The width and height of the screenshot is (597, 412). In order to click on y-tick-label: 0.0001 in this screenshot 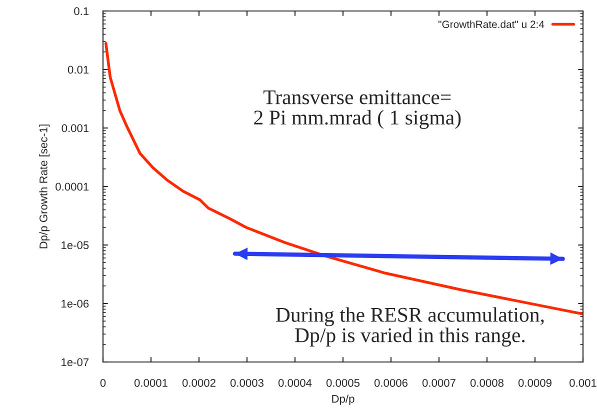, I will do `click(72, 186)`.